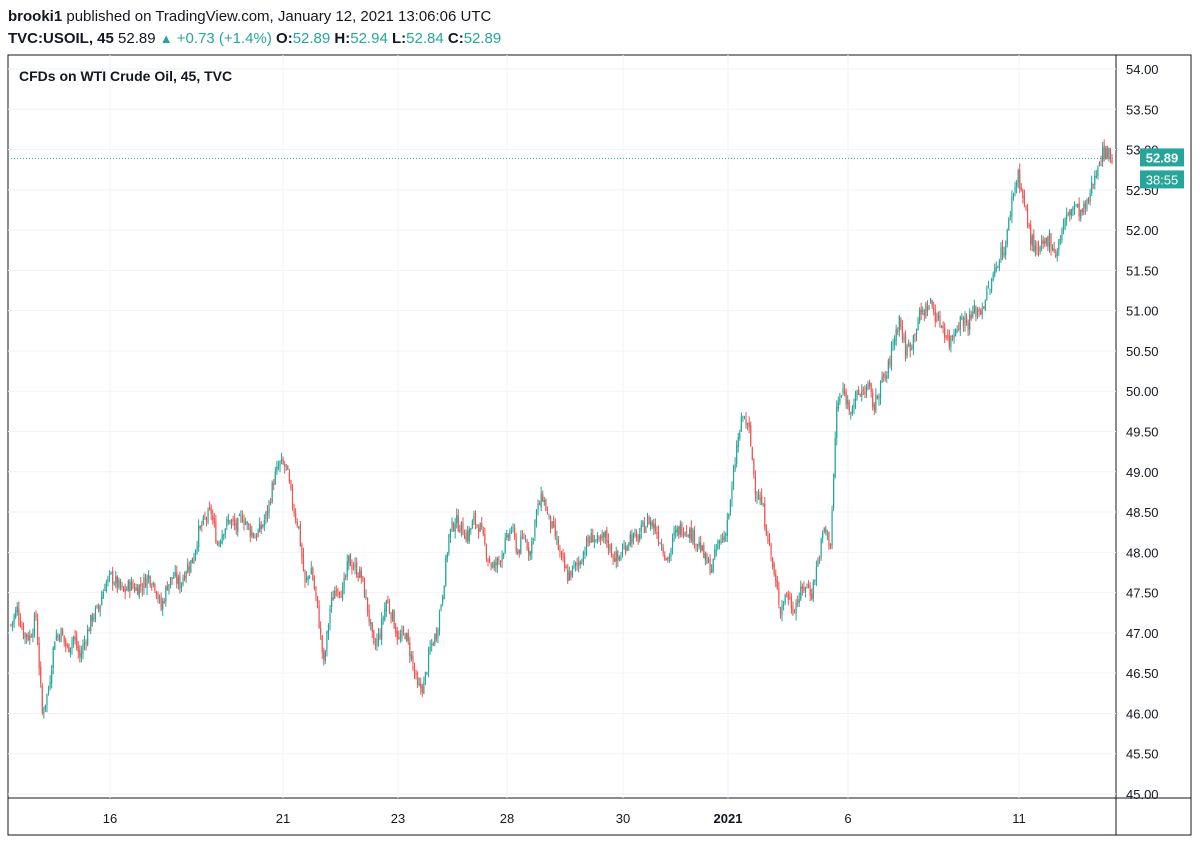 The height and width of the screenshot is (843, 1200). I want to click on y-tick-label: 48.00, so click(1142, 552).